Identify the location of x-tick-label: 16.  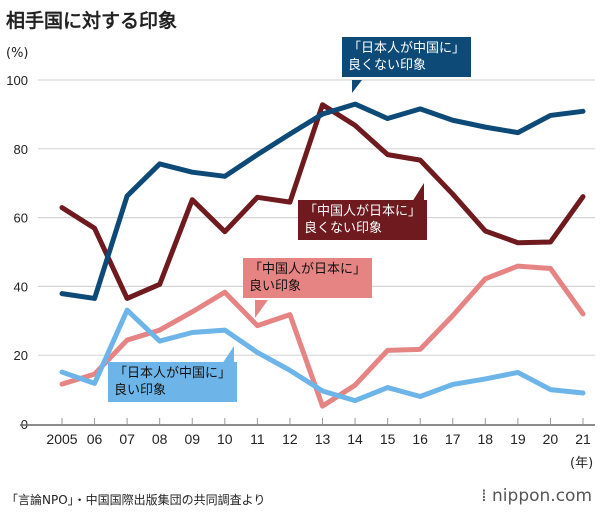
(420, 439).